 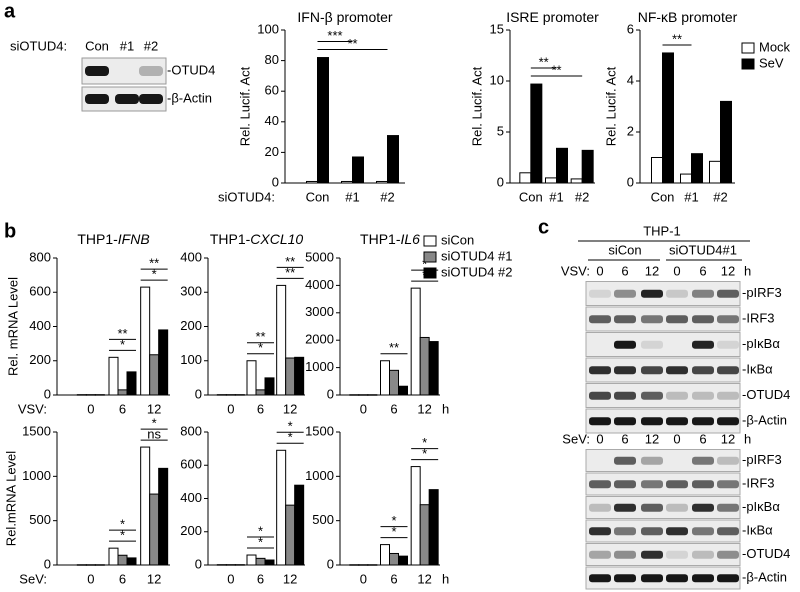 I want to click on title-text: IFN-β promoter, so click(x=345, y=17).